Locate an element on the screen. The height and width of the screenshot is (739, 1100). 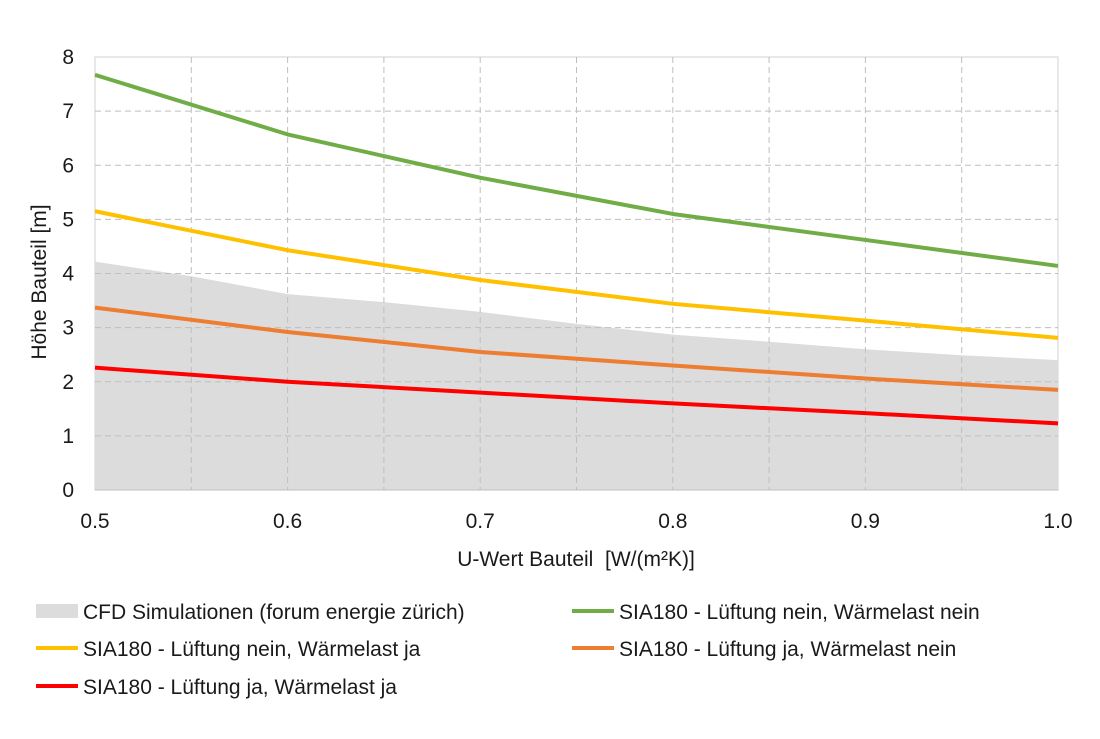
y-axis-title: Höhe Bauteil [m] is located at coordinates (39, 281).